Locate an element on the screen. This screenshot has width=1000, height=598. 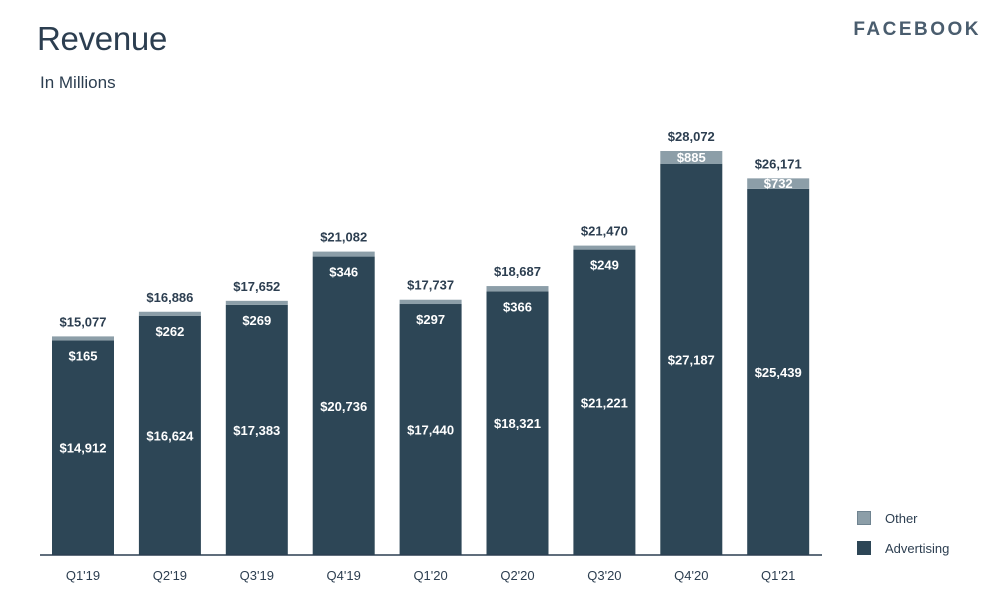
data-label-advertising: $27,187 is located at coordinates (691, 359).